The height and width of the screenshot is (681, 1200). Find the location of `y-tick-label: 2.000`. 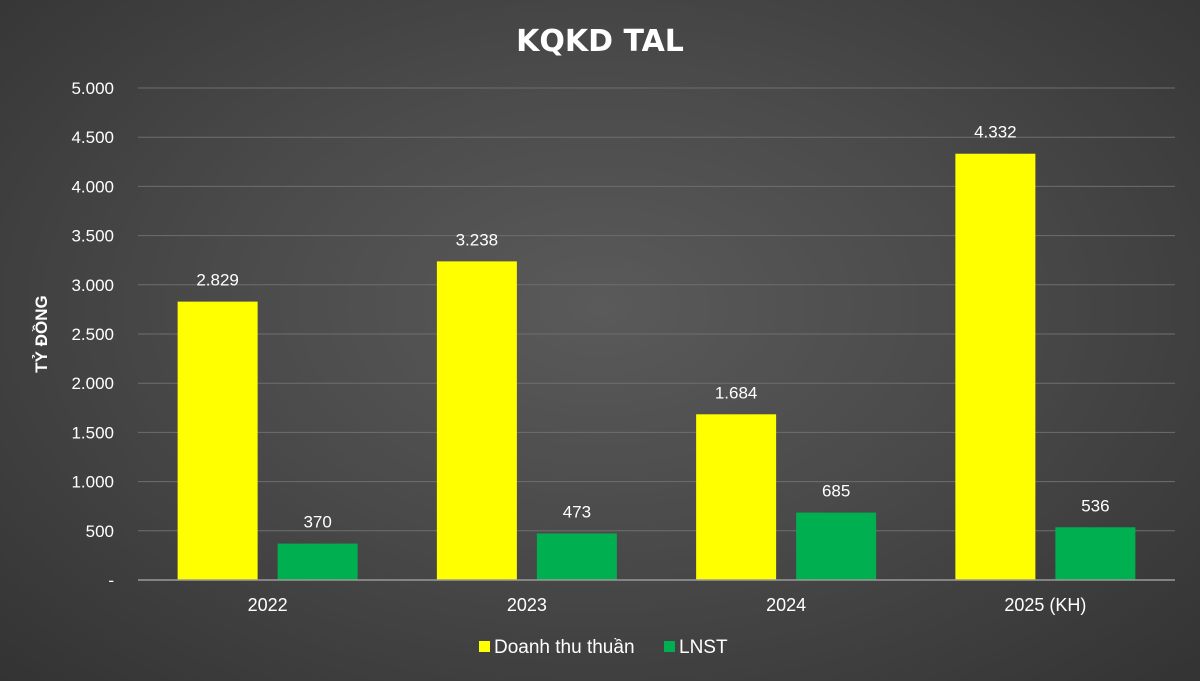

y-tick-label: 2.000 is located at coordinates (92, 383).